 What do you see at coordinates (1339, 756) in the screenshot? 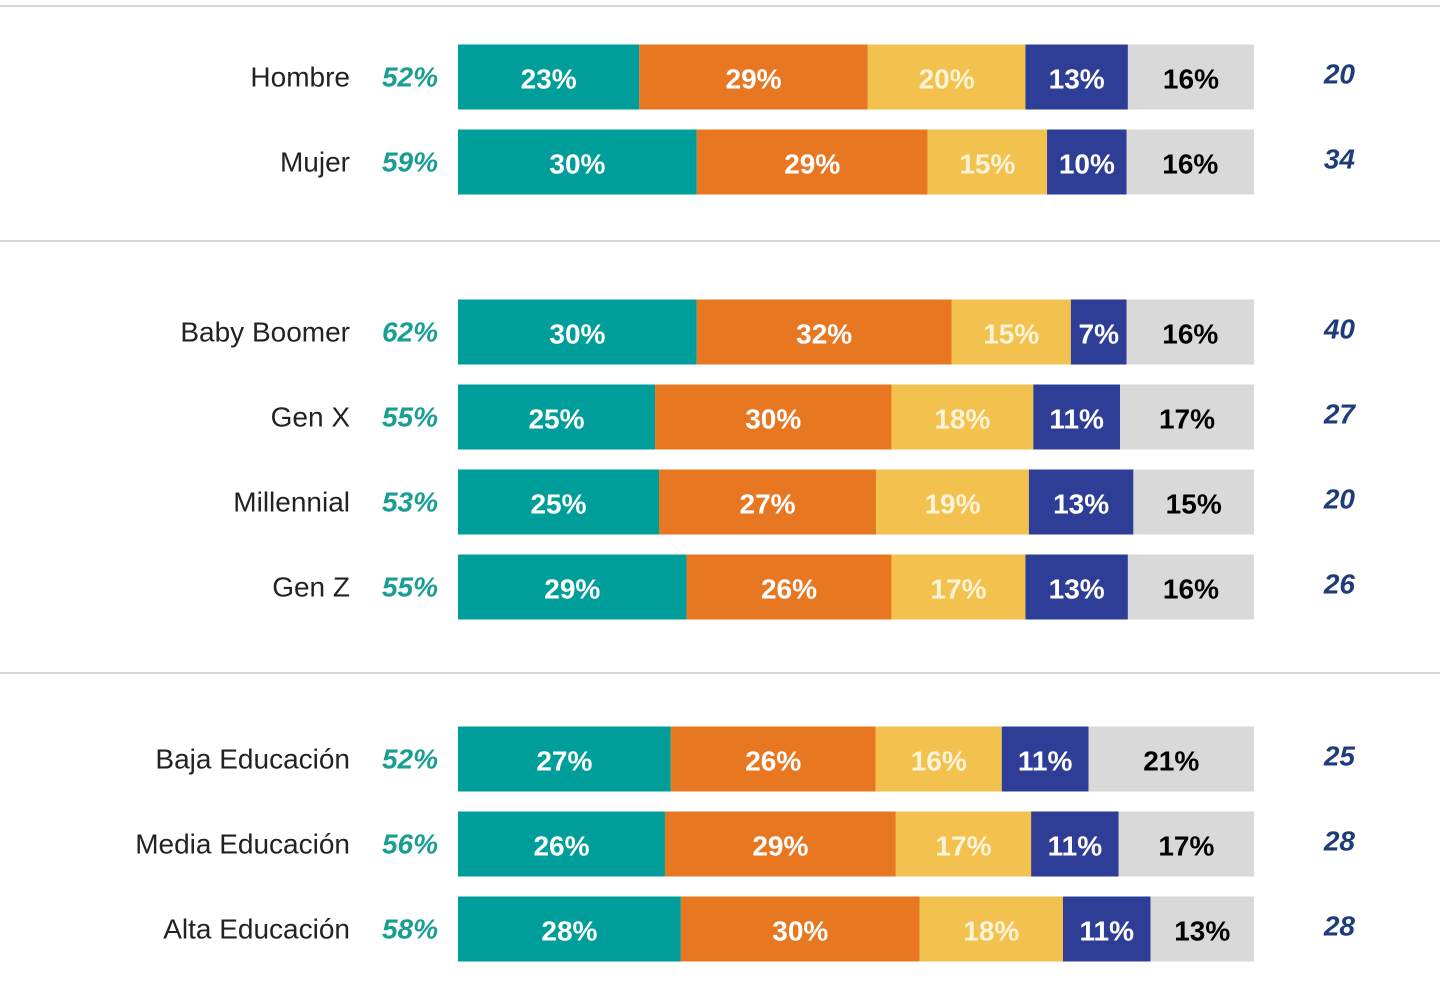
I see `score-label: 25` at bounding box center [1339, 756].